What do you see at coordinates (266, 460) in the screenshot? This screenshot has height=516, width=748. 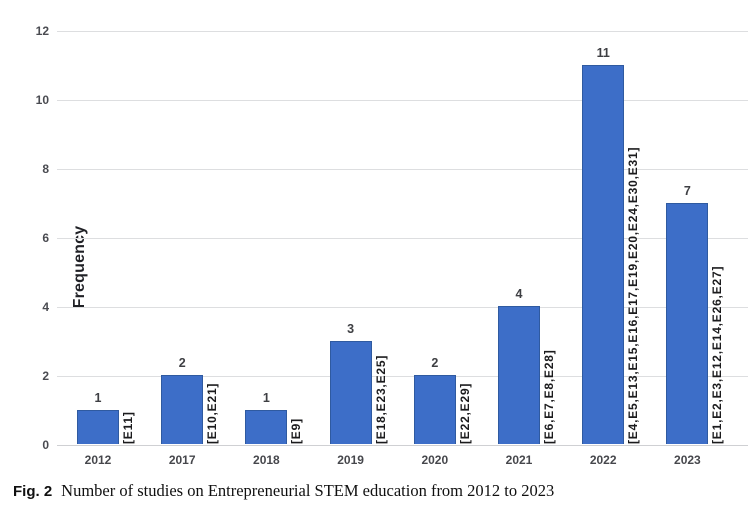 I see `x-tick-label-2018: 2018` at bounding box center [266, 460].